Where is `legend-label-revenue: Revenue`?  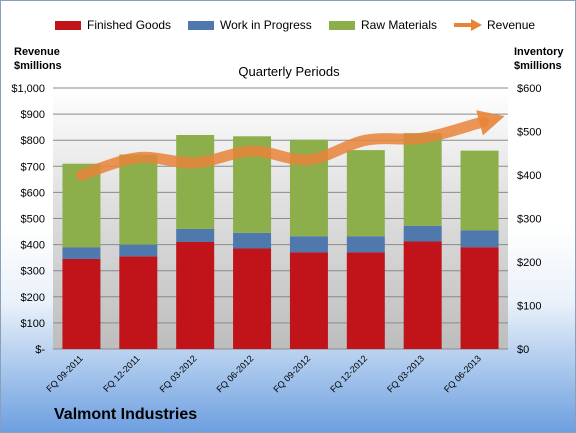
legend-label-revenue: Revenue is located at coordinates (511, 25).